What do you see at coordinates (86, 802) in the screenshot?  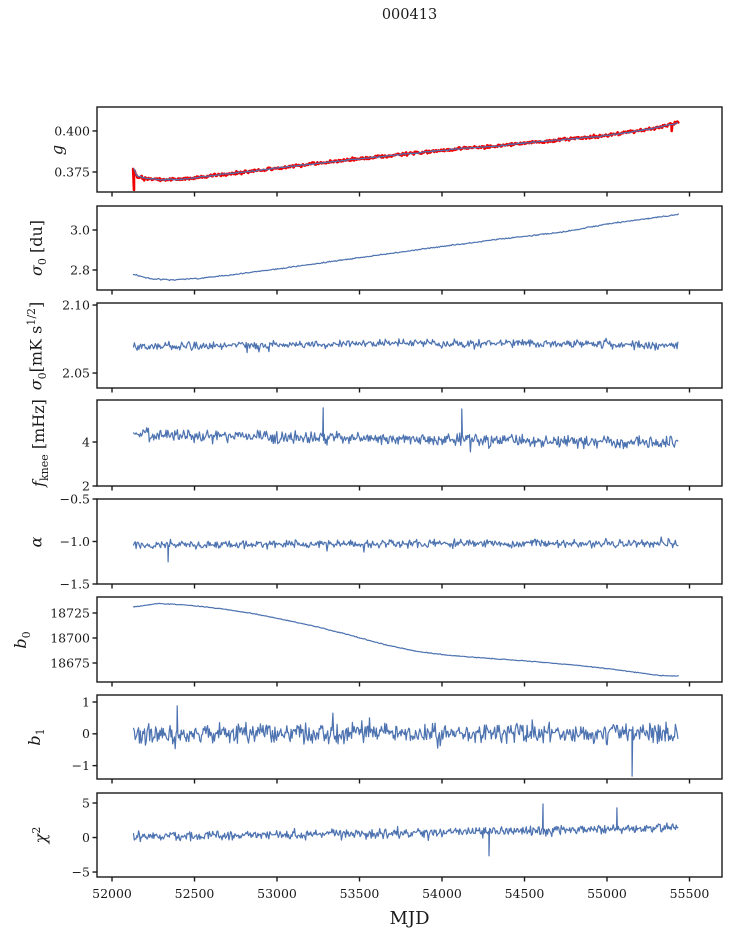 I see `y-tick-label: 5` at bounding box center [86, 802].